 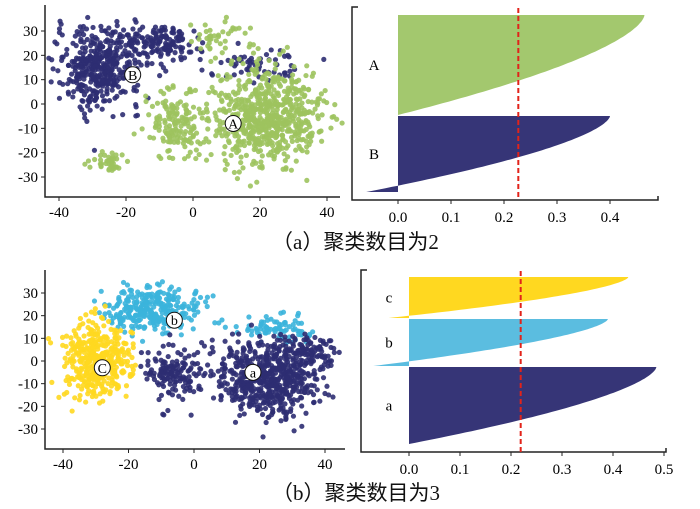 What do you see at coordinates (174, 320) in the screenshot?
I see `cluster-label-marker` at bounding box center [174, 320].